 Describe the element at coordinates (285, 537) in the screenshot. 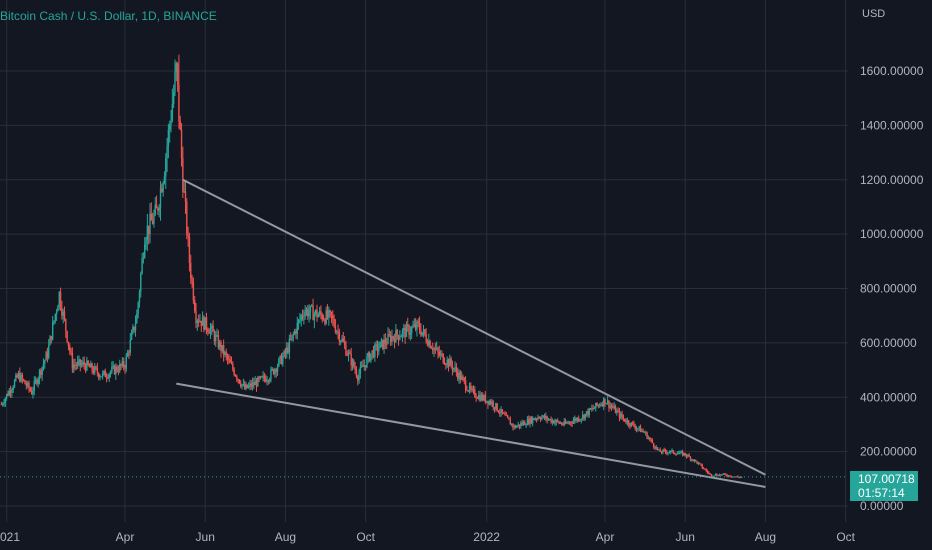

I see `x-tick-label: Aug` at that location.